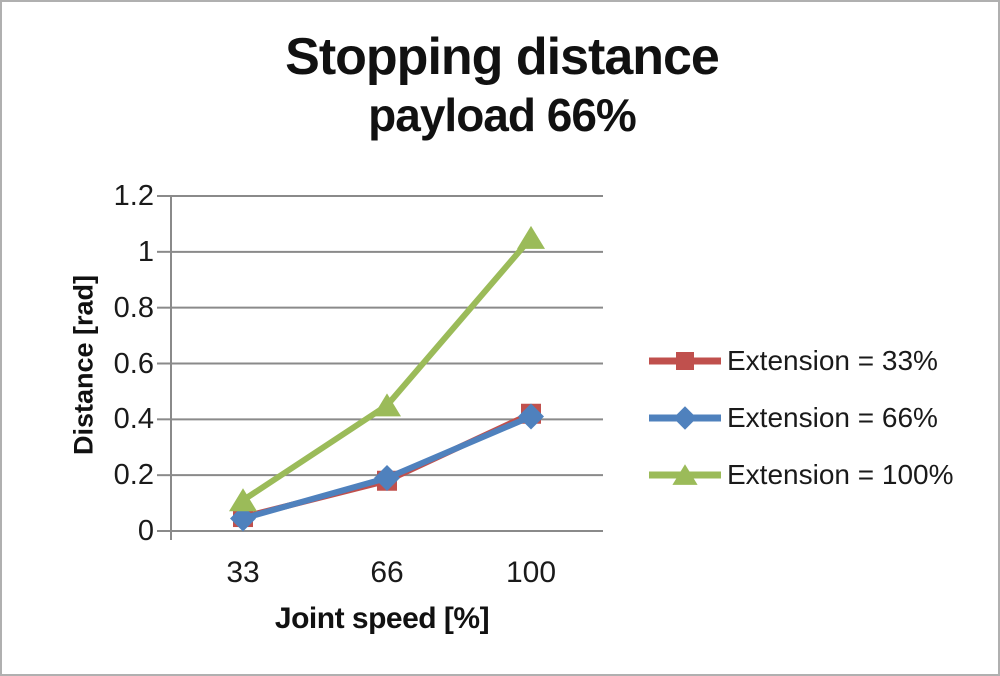 Image resolution: width=1000 pixels, height=676 pixels. I want to click on legend-entry: Extension = 66%, so click(801, 417).